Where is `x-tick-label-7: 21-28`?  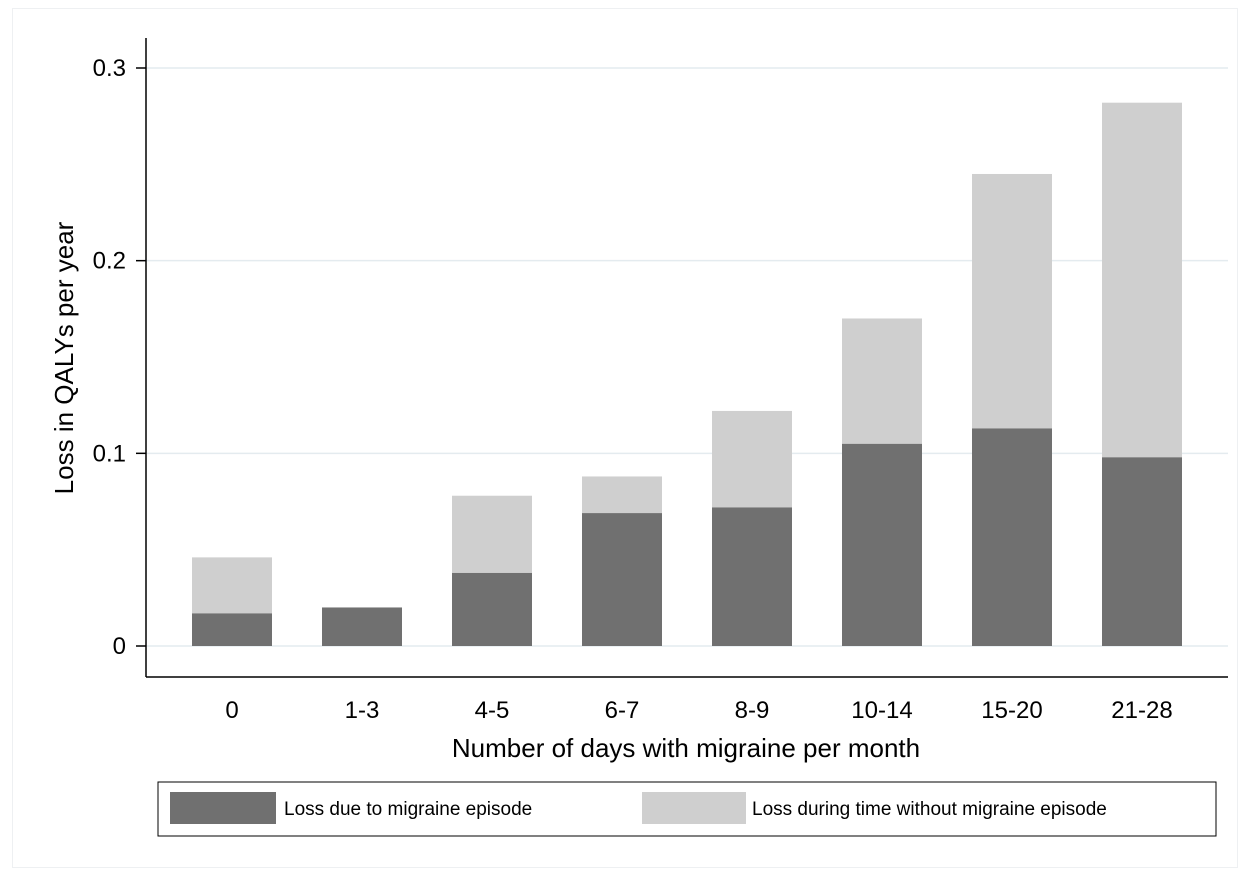 x-tick-label-7: 21-28 is located at coordinates (1141, 710).